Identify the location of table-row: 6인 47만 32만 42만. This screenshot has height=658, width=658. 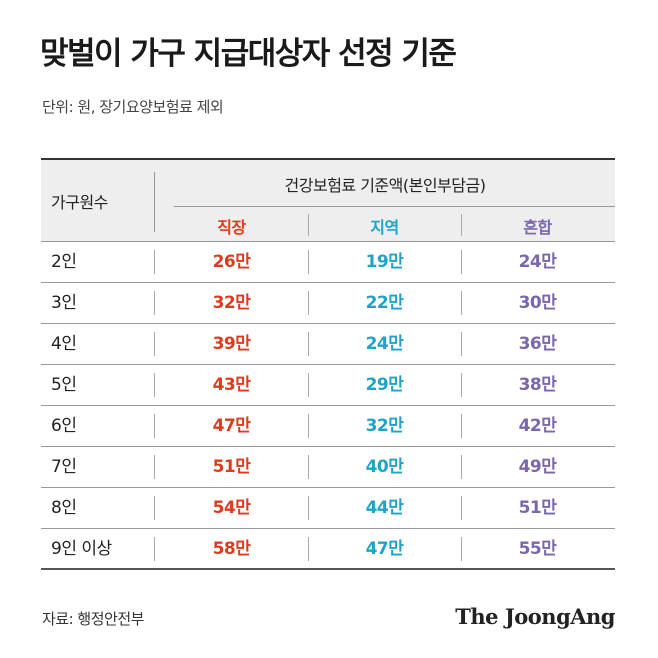
(328, 426).